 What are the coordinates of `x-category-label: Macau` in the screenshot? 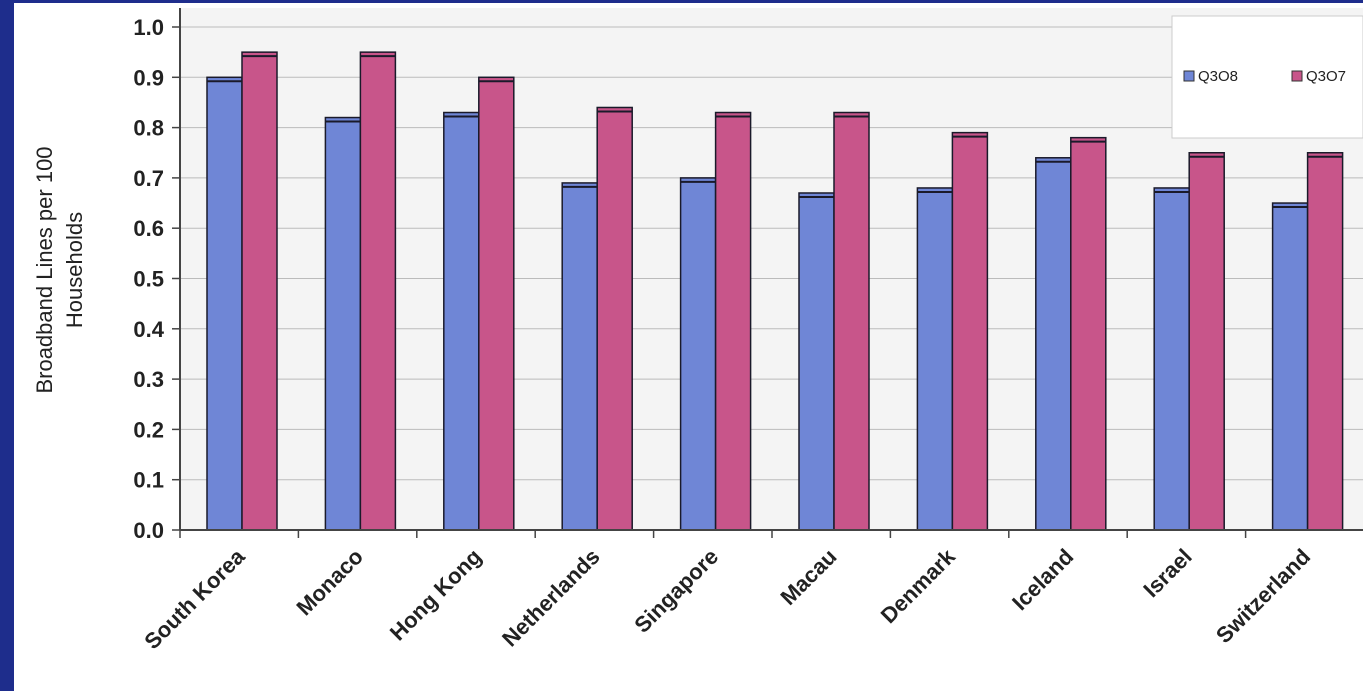 It's located at (808, 577).